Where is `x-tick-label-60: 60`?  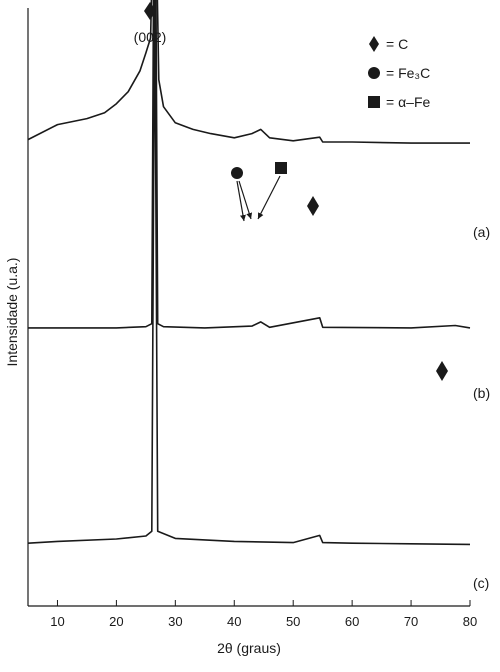 x-tick-label-60: 60 is located at coordinates (352, 621).